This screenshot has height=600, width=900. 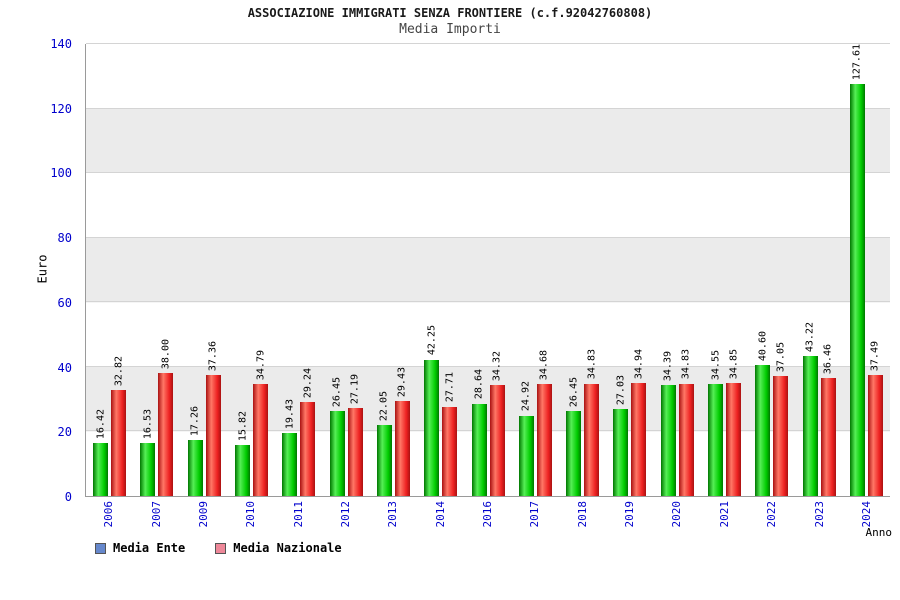 I want to click on value-label: 19.43, so click(x=290, y=414).